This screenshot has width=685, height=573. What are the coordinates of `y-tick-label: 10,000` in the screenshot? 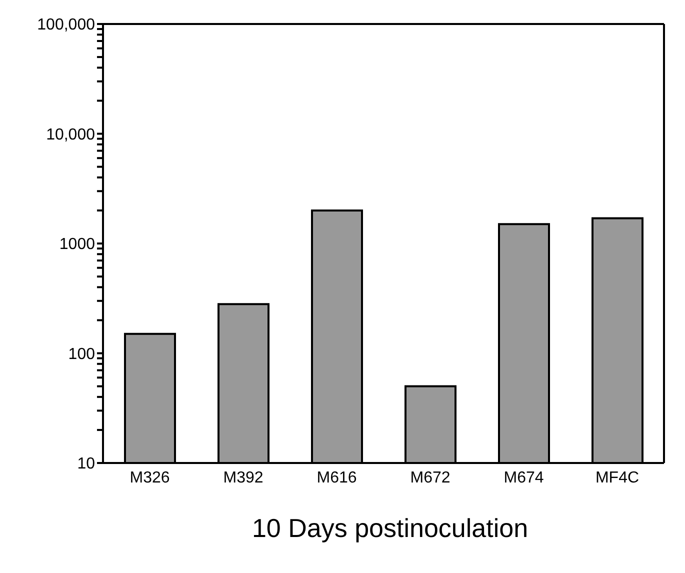 It's located at (71, 135).